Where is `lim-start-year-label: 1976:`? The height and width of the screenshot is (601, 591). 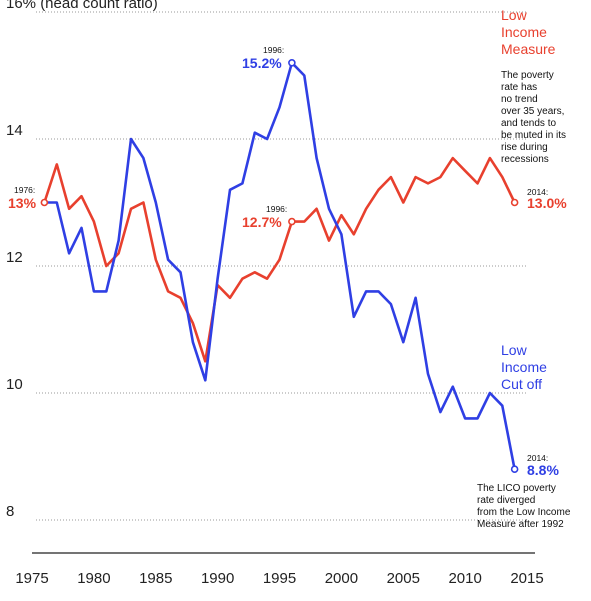
lim-start-year-label: 1976: is located at coordinates (24, 190).